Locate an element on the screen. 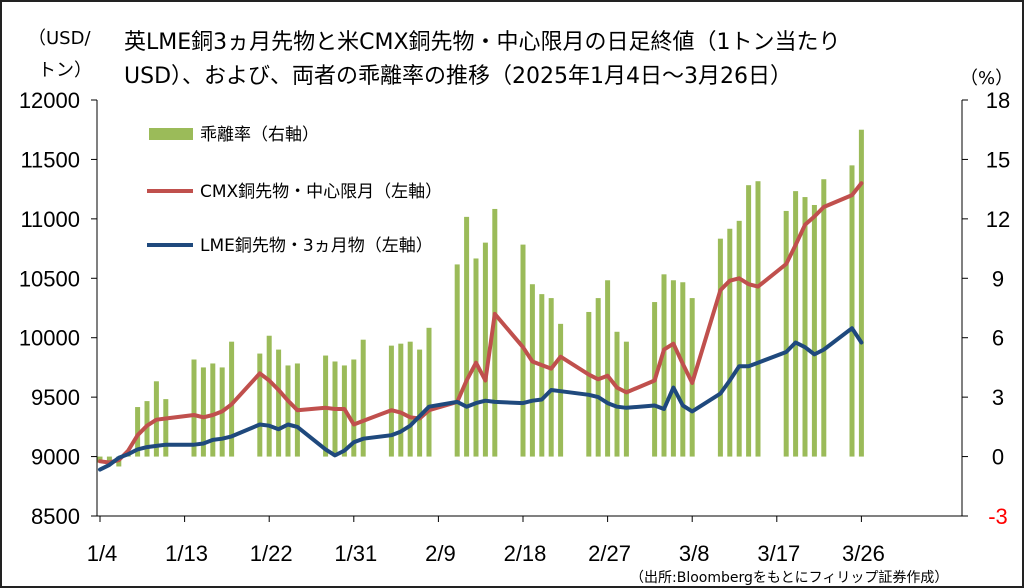  left-axis-label-line1: （USD/ is located at coordinates (59, 38).